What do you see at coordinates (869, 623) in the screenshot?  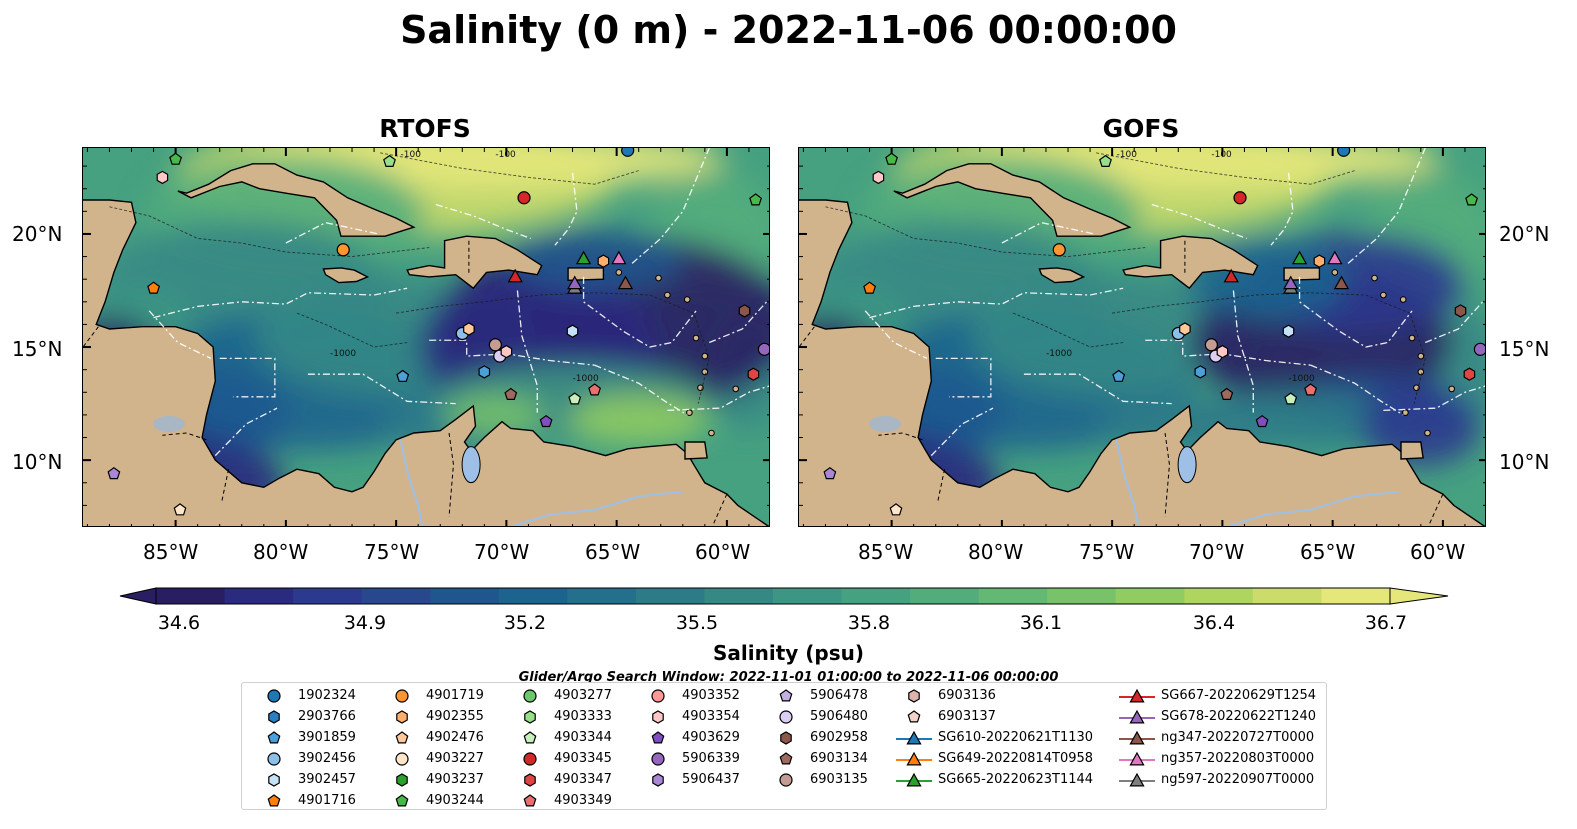 I see `colorbar-tick: 35.8` at bounding box center [869, 623].